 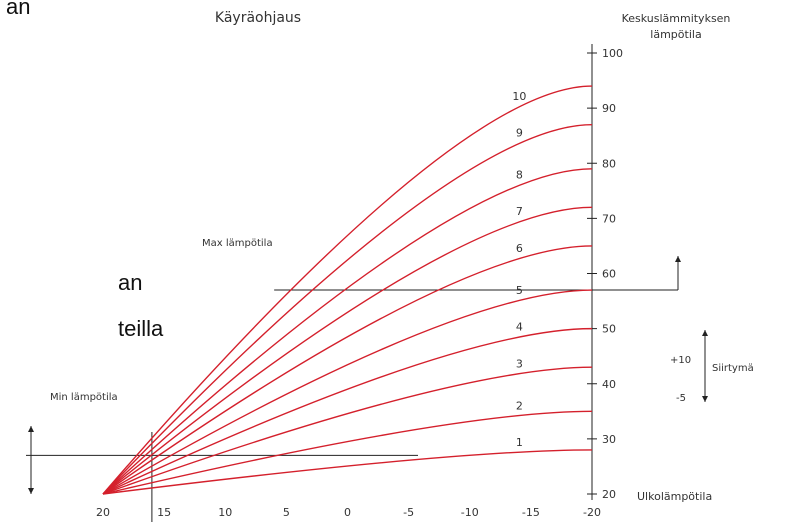 What do you see at coordinates (519, 96) in the screenshot?
I see `curve-label-10: 10` at bounding box center [519, 96].